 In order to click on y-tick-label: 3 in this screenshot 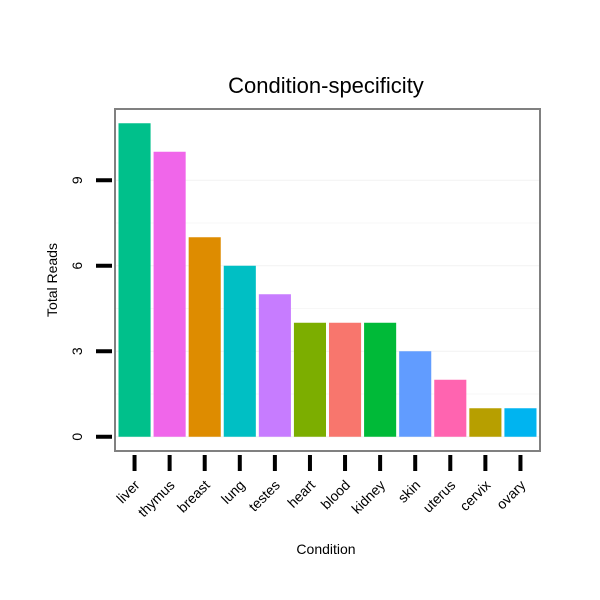, I will do `click(77, 351)`.